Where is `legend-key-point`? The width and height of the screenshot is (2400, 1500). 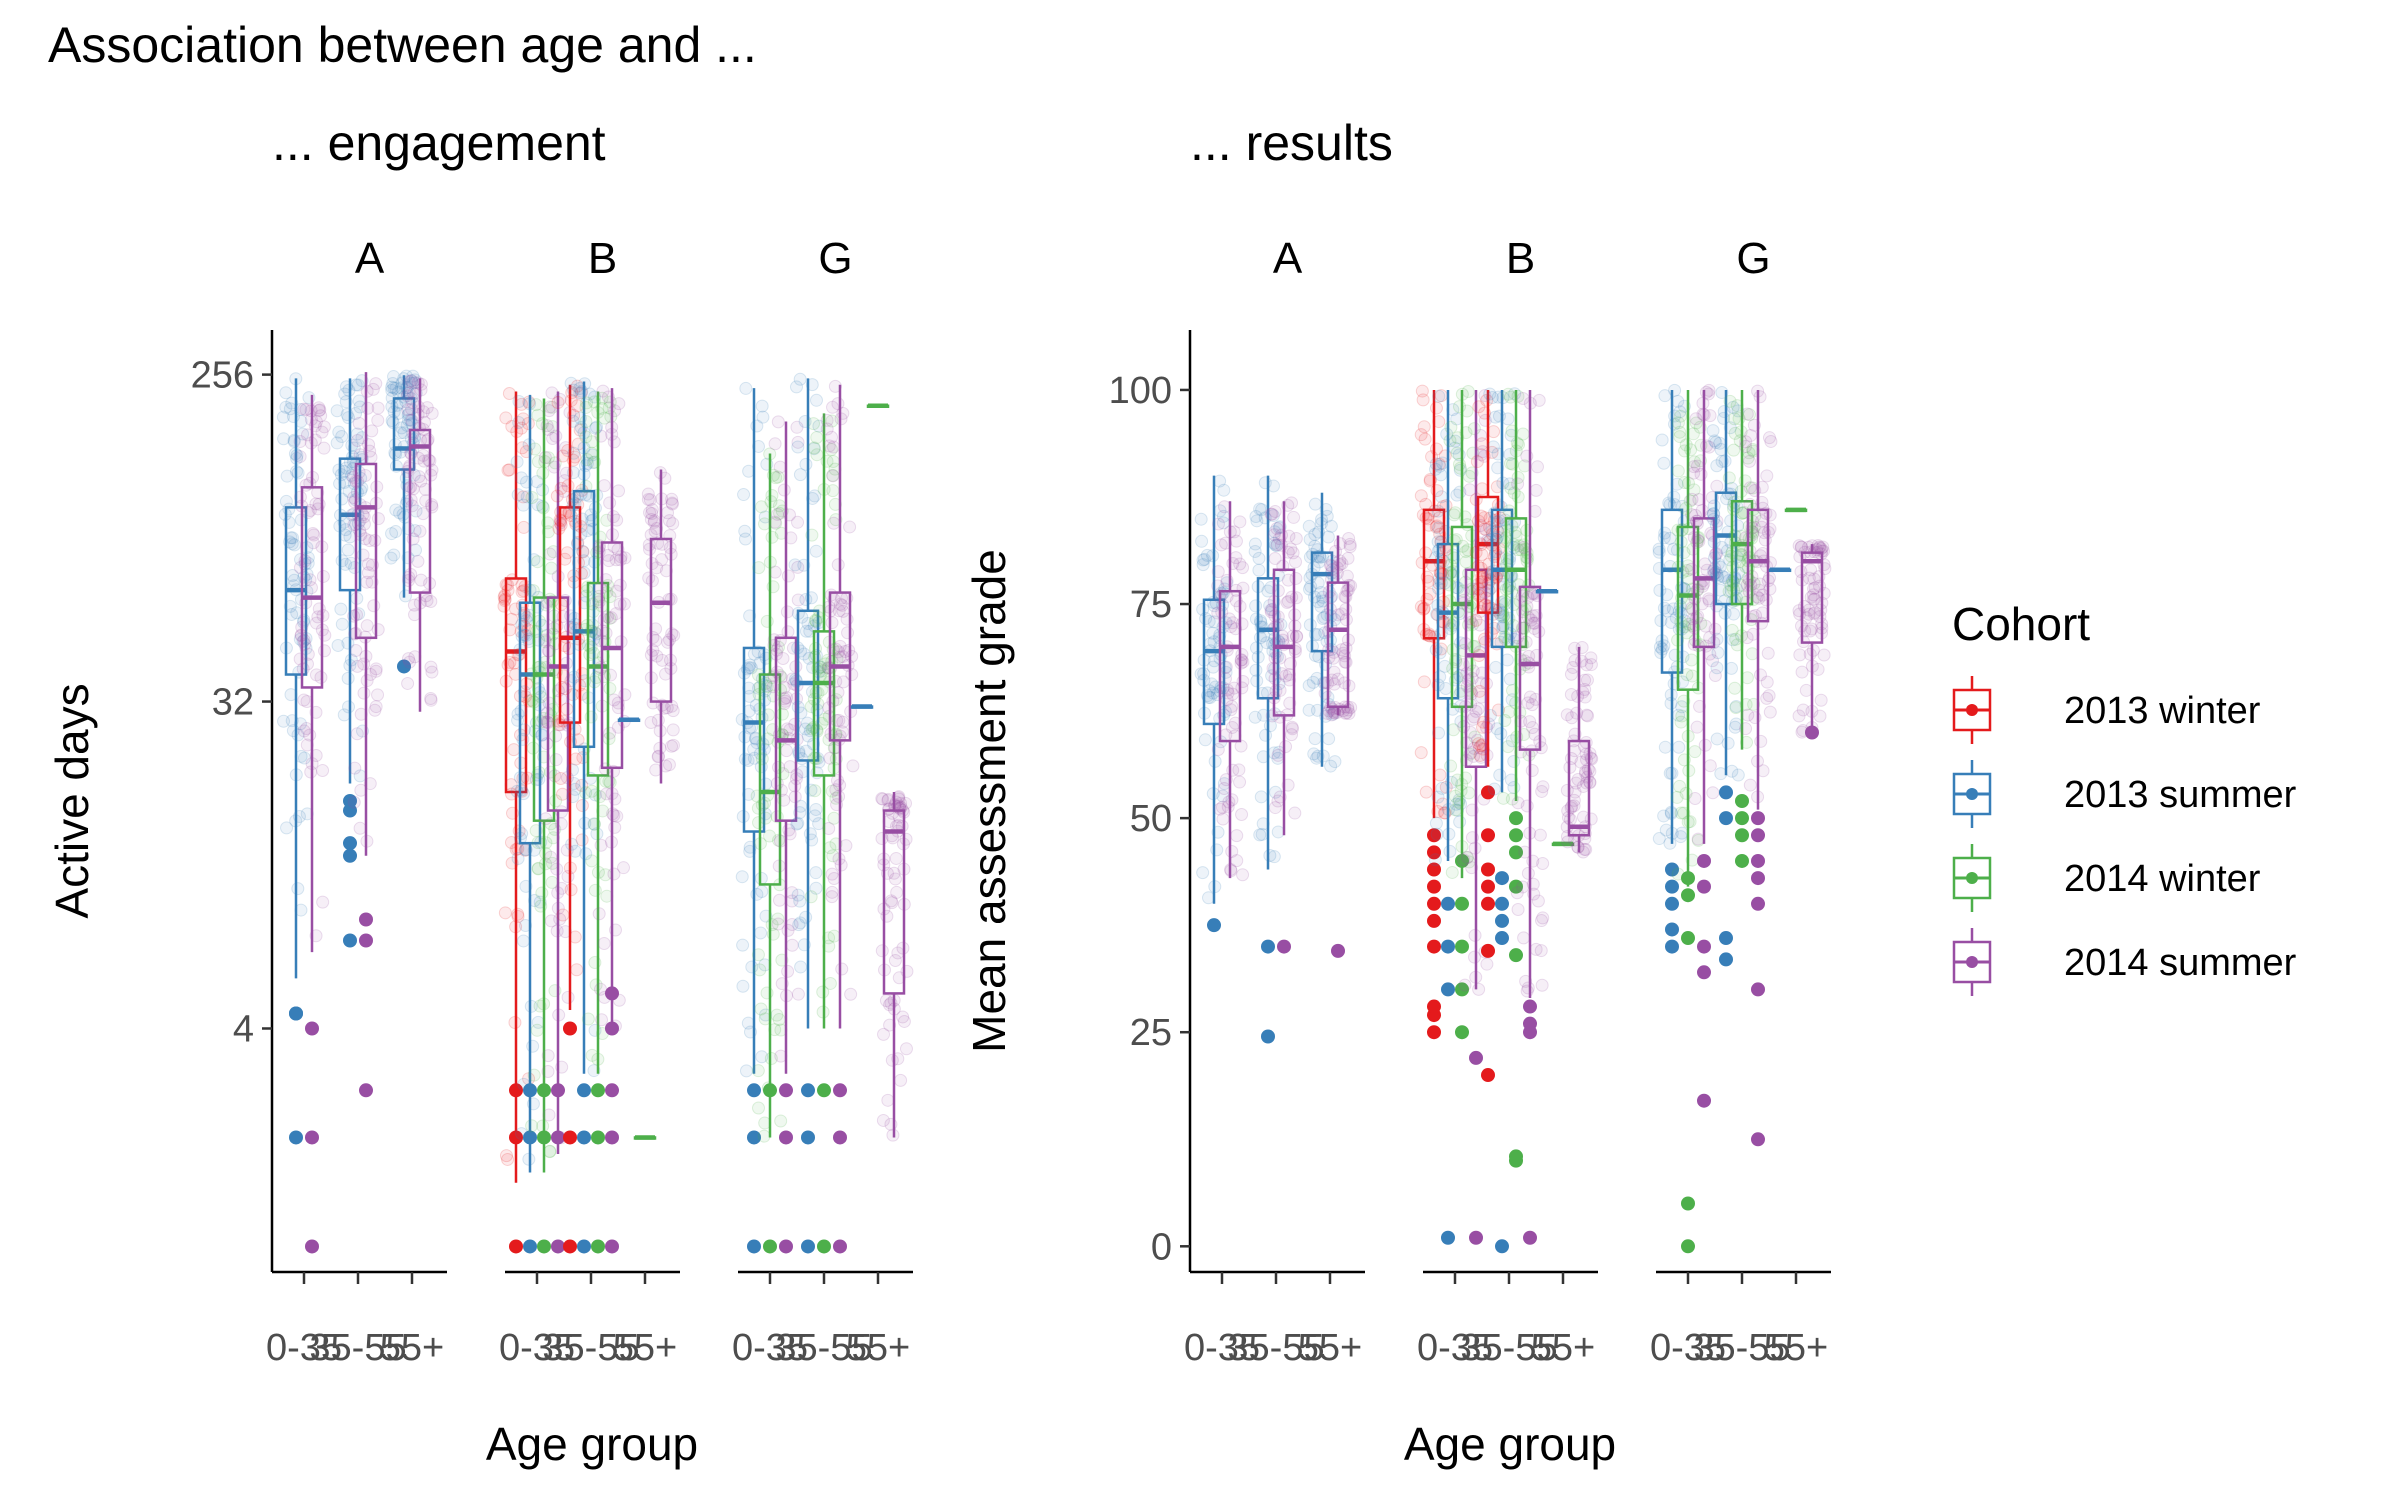 legend-key-point is located at coordinates (1972, 710).